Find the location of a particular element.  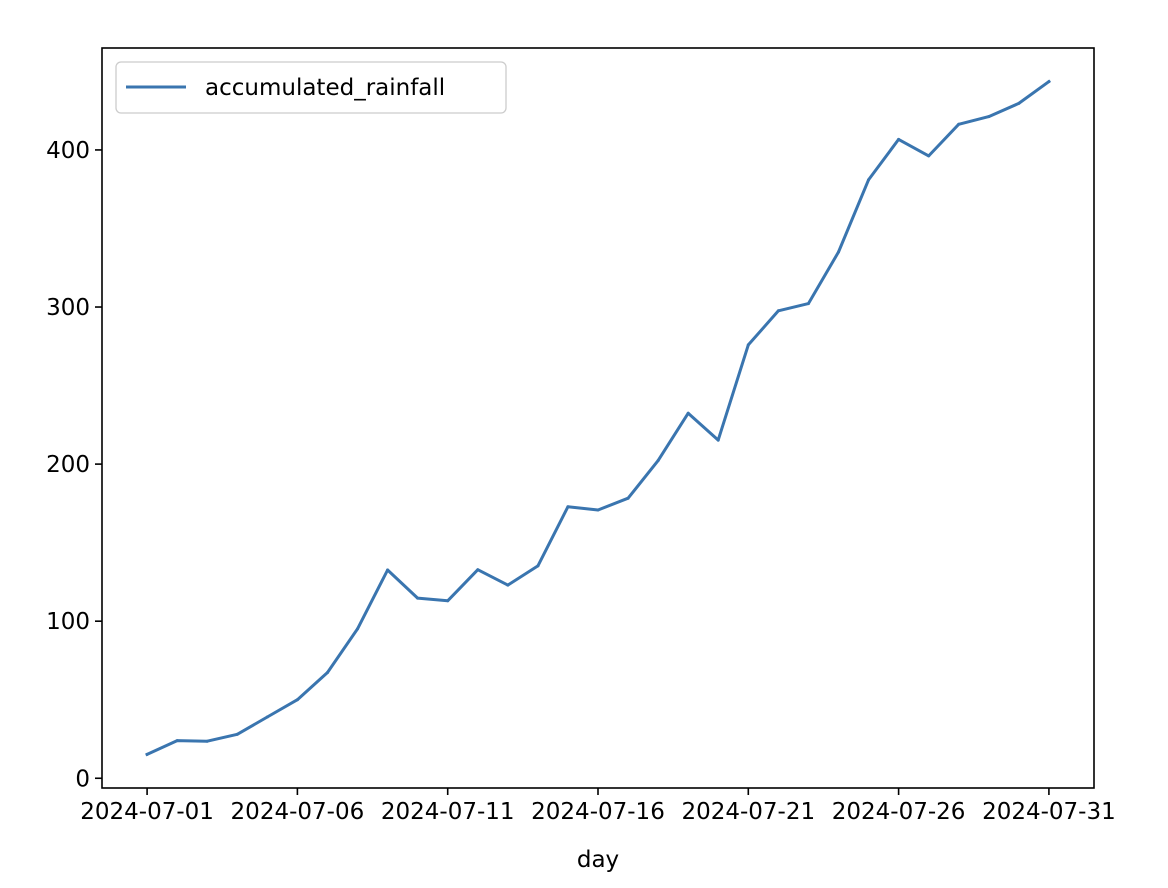

x-axis-label: day is located at coordinates (598, 860).